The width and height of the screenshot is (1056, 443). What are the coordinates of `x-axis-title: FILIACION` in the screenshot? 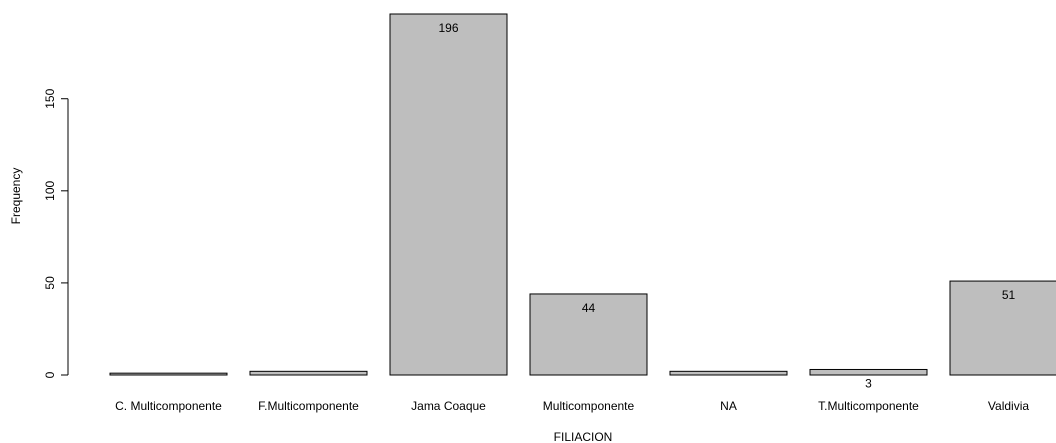 It's located at (583, 436).